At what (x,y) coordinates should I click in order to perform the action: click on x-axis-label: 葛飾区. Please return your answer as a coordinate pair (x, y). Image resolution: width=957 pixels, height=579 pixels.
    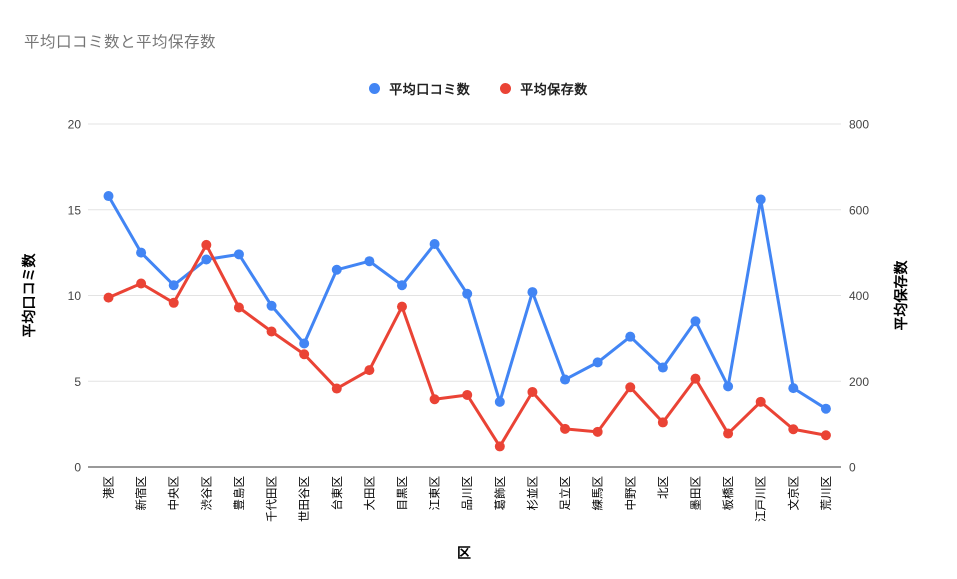
    Looking at the image, I should click on (500, 493).